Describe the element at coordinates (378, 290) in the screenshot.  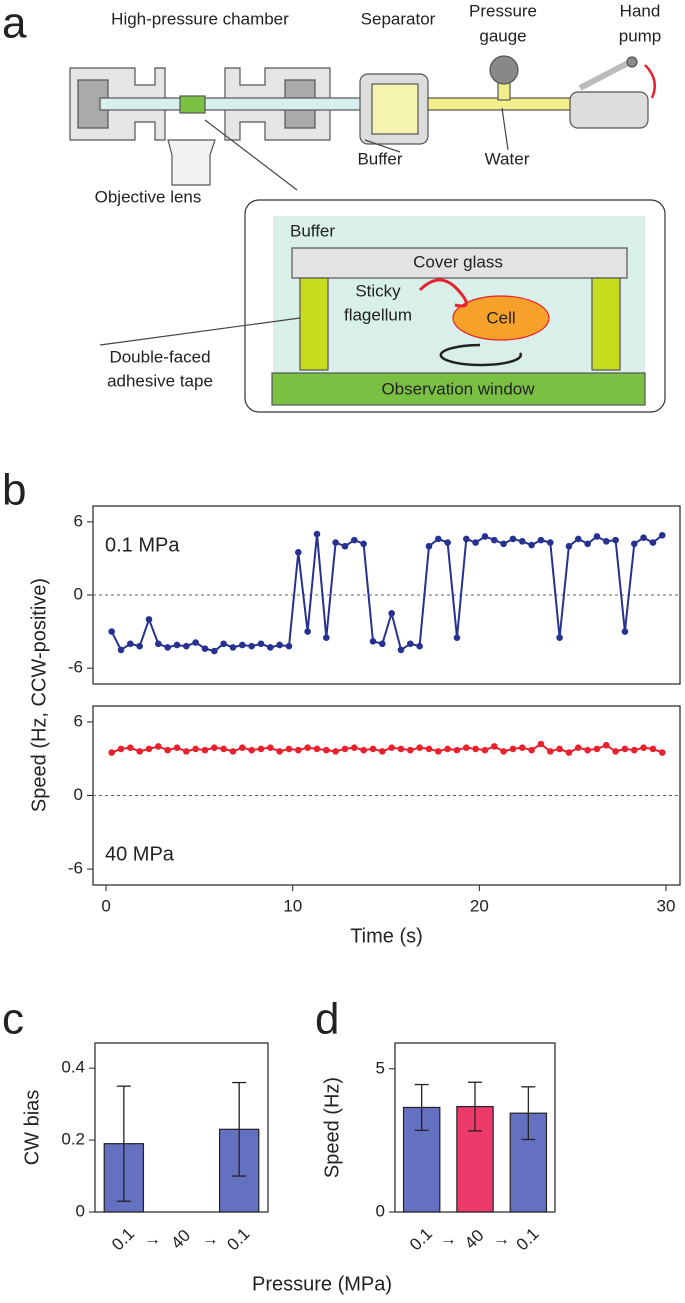
I see `label: Sticky` at that location.